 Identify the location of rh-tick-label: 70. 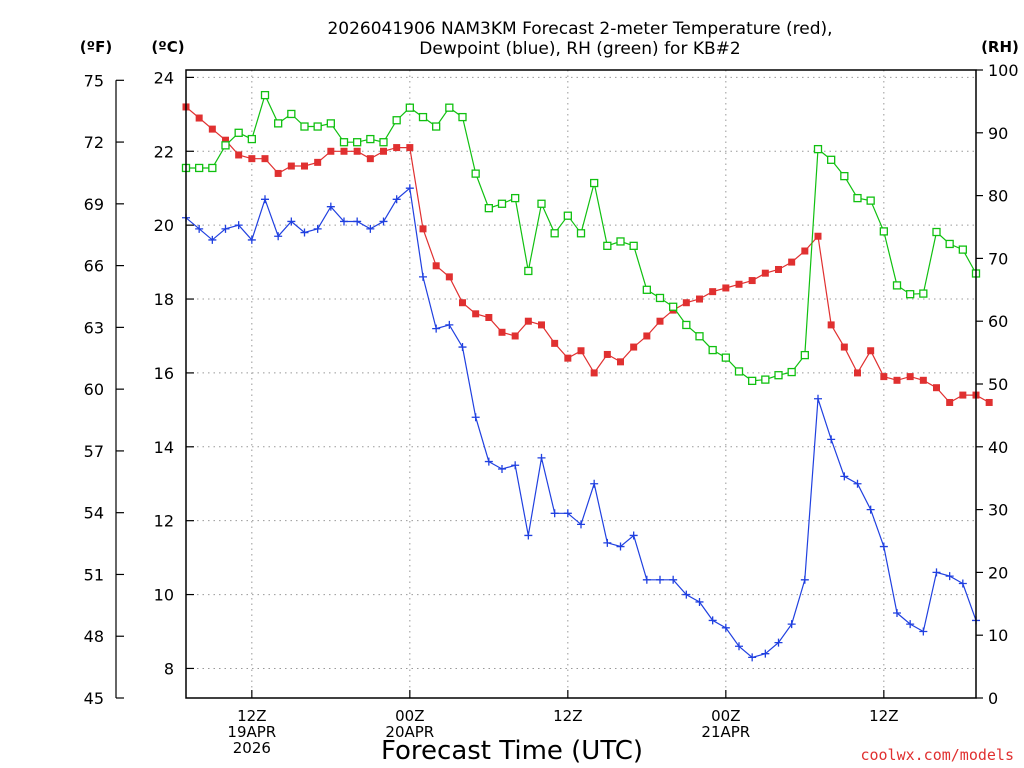
(998, 258).